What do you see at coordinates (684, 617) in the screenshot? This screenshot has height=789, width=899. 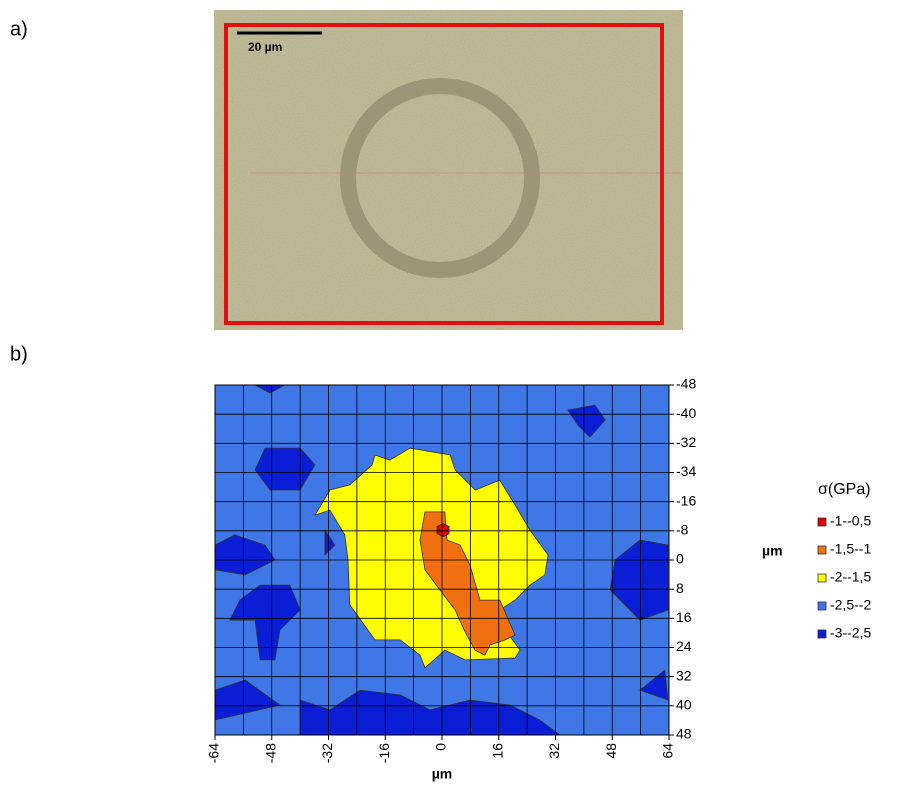 I see `y-tick-label: 16` at bounding box center [684, 617].